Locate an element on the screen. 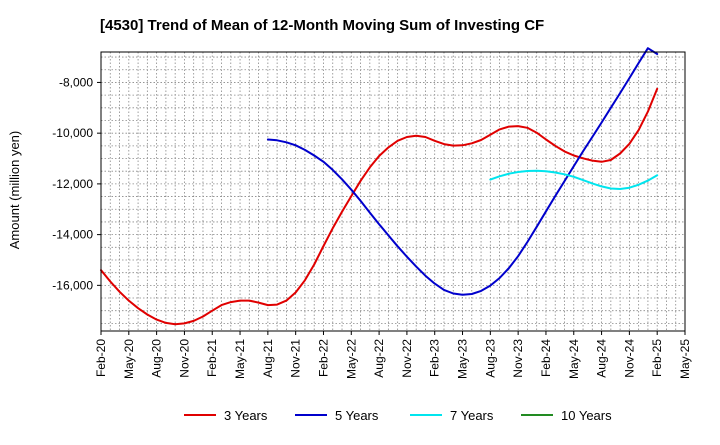 The image size is (720, 445). x-tick-label: Feb-22 is located at coordinates (323, 358).